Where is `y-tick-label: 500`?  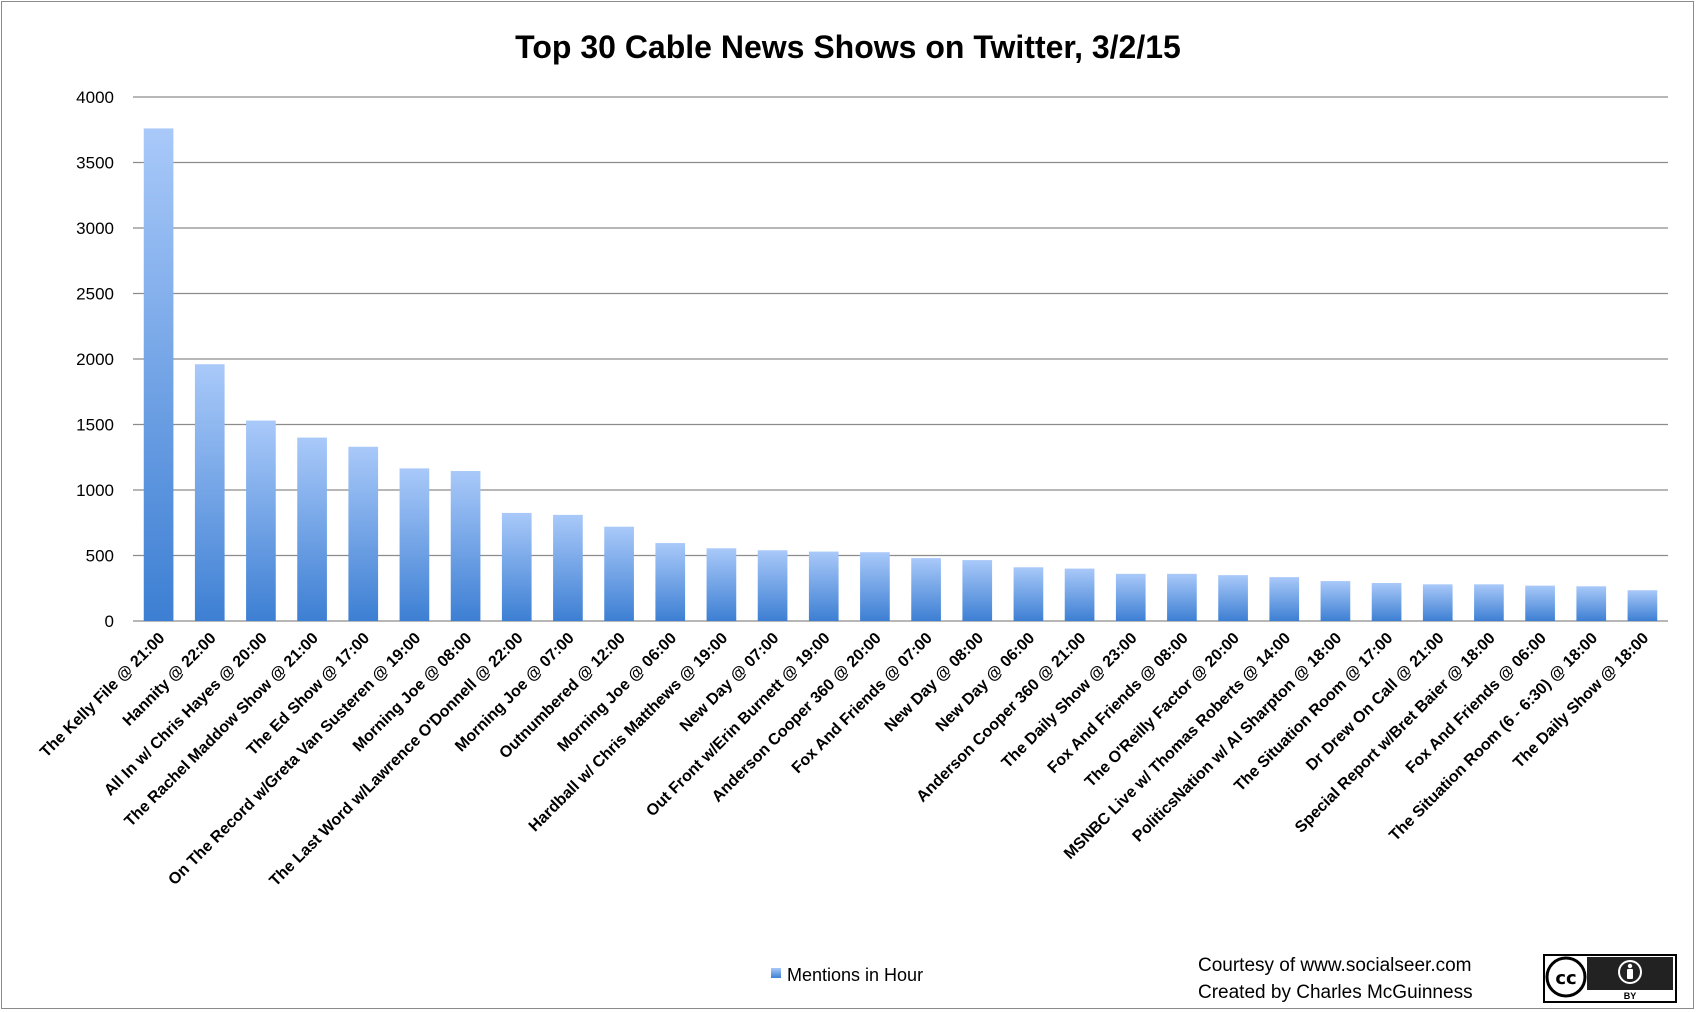
y-tick-label: 500 is located at coordinates (100, 556).